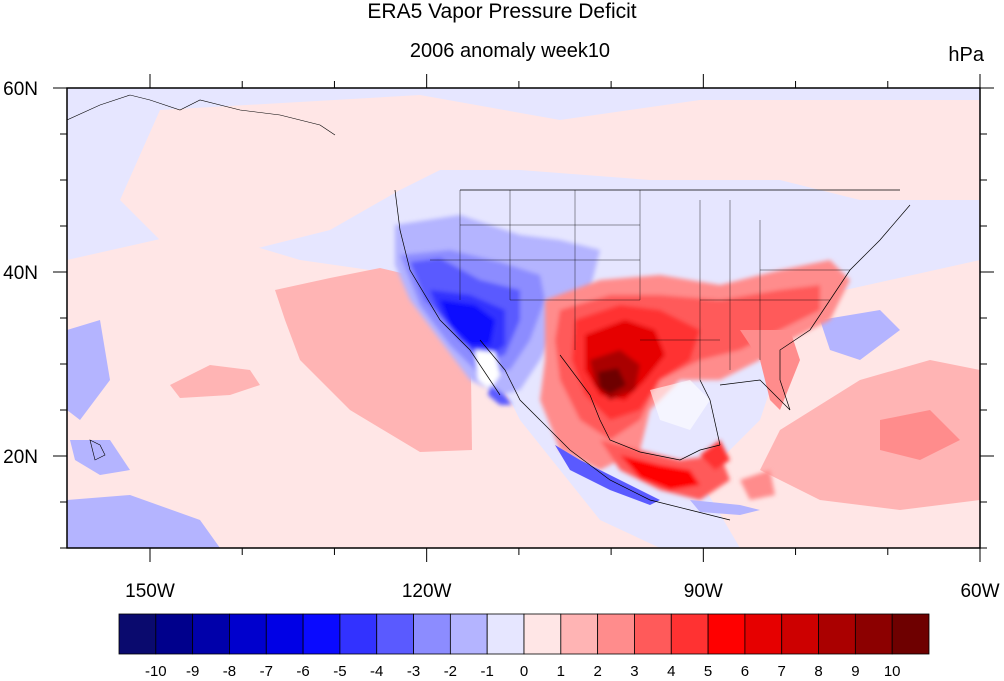 The width and height of the screenshot is (1004, 681). Describe the element at coordinates (979, 591) in the screenshot. I see `x-tick-label: 60W` at that location.